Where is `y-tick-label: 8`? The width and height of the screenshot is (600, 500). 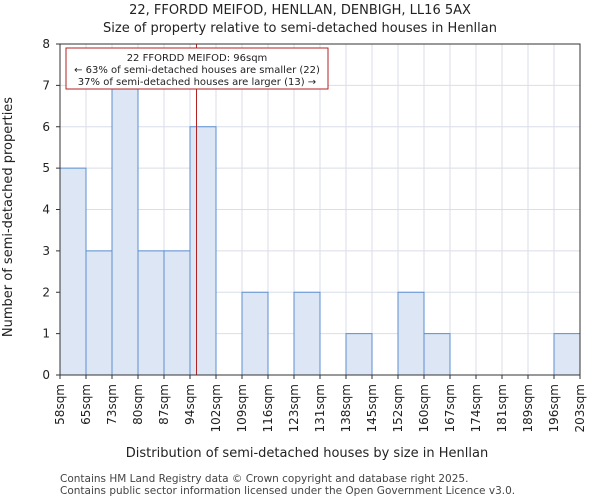 y-tick-label: 8 is located at coordinates (46, 44).